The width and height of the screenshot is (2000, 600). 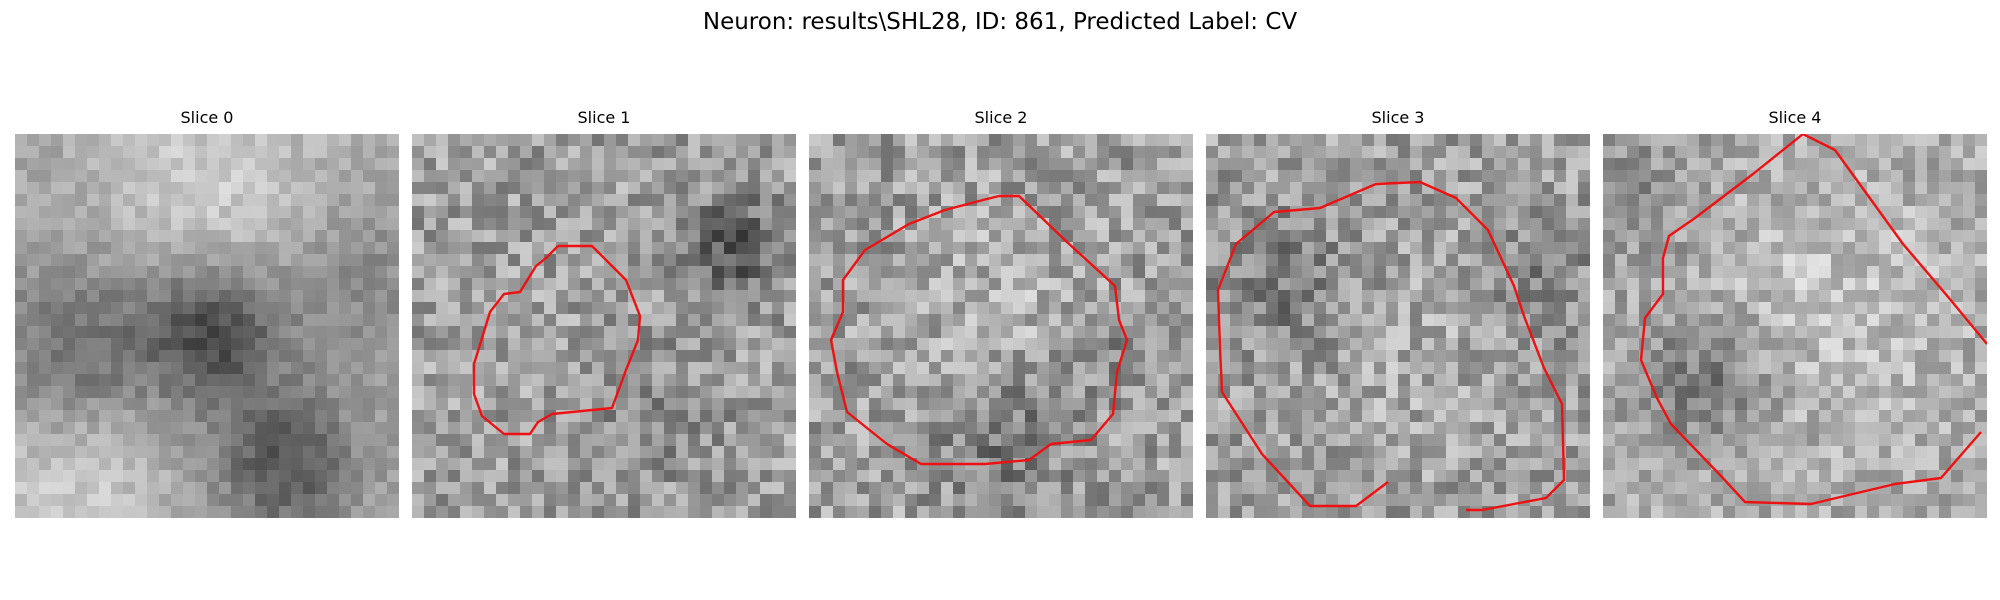 What do you see at coordinates (1795, 117) in the screenshot?
I see `slice-title-4: Slice 4` at bounding box center [1795, 117].